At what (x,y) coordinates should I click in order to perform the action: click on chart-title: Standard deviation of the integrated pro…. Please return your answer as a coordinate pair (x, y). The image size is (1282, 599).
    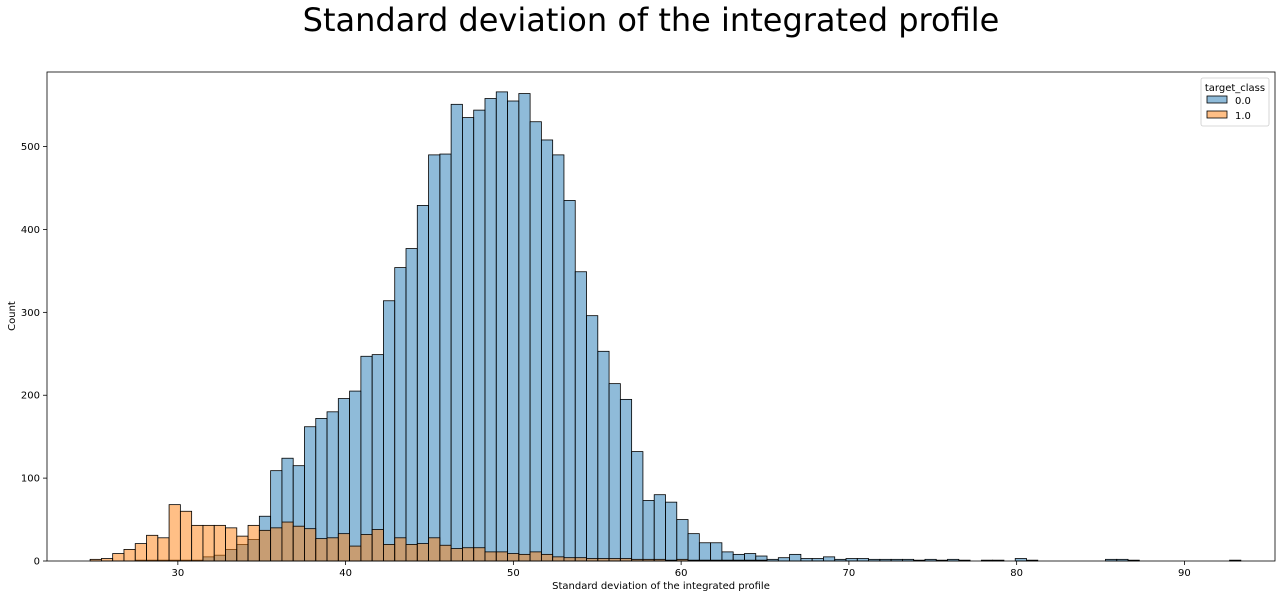
    Looking at the image, I should click on (651, 20).